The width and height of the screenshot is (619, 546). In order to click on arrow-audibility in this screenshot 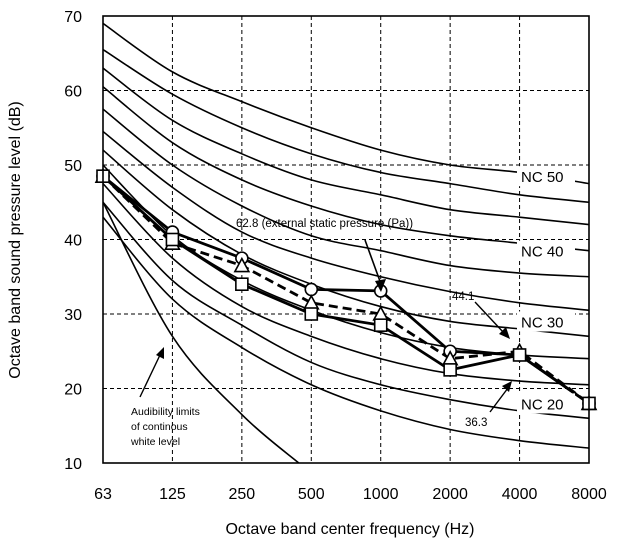, I will do `click(150, 376)`.